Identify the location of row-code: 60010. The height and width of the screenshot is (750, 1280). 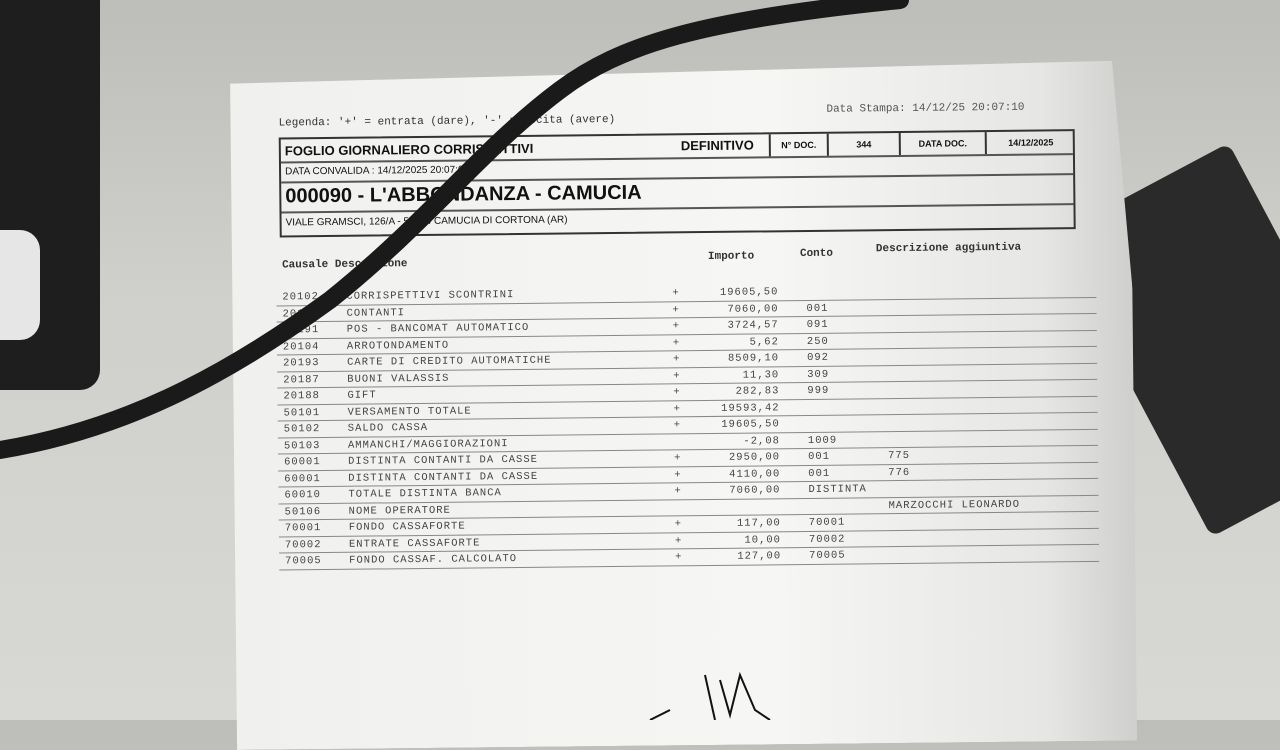
(303, 495).